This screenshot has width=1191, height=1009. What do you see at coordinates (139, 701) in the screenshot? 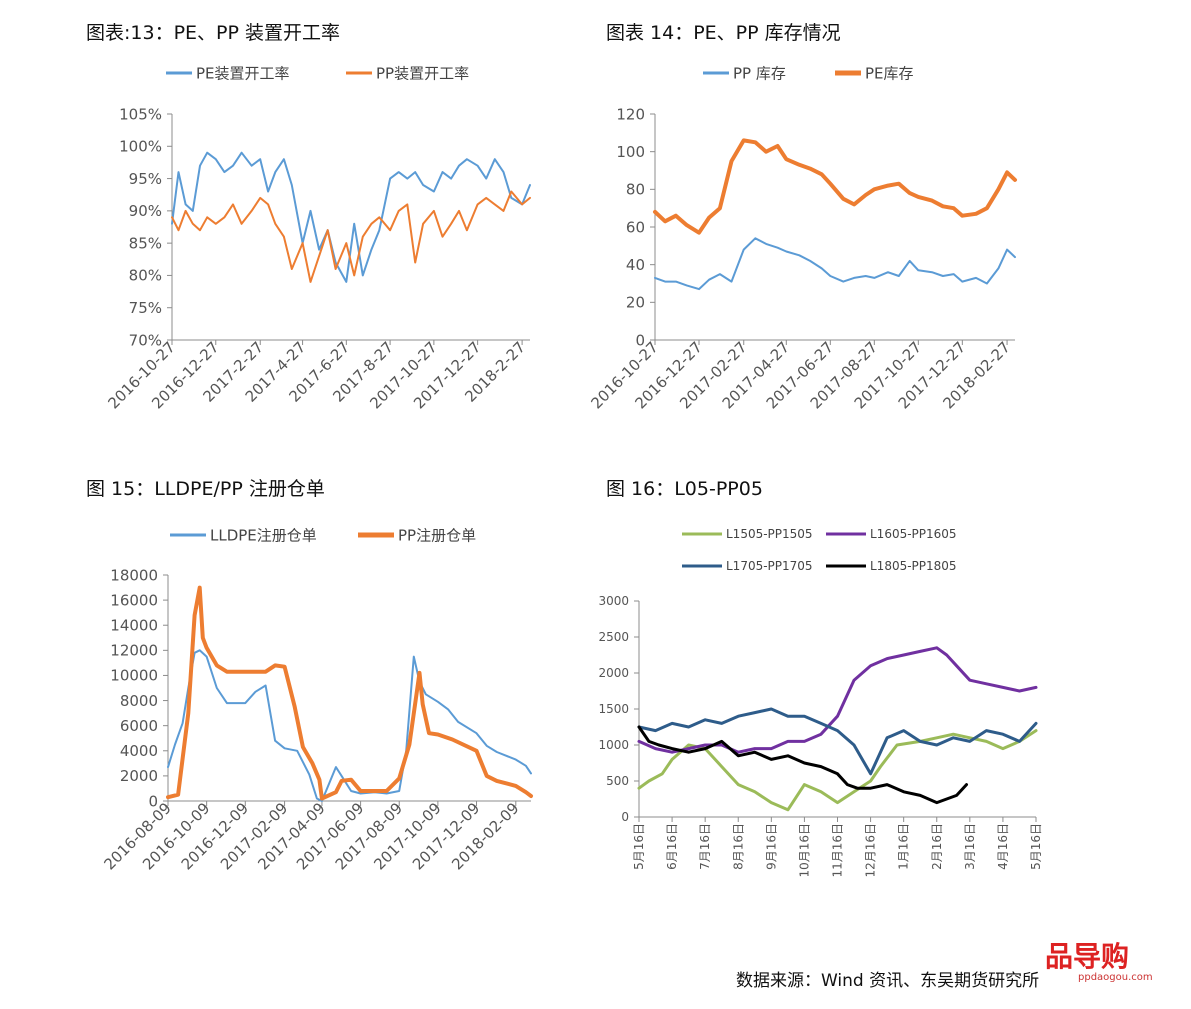
I see `y-tick-label: 8000` at bounding box center [139, 701].